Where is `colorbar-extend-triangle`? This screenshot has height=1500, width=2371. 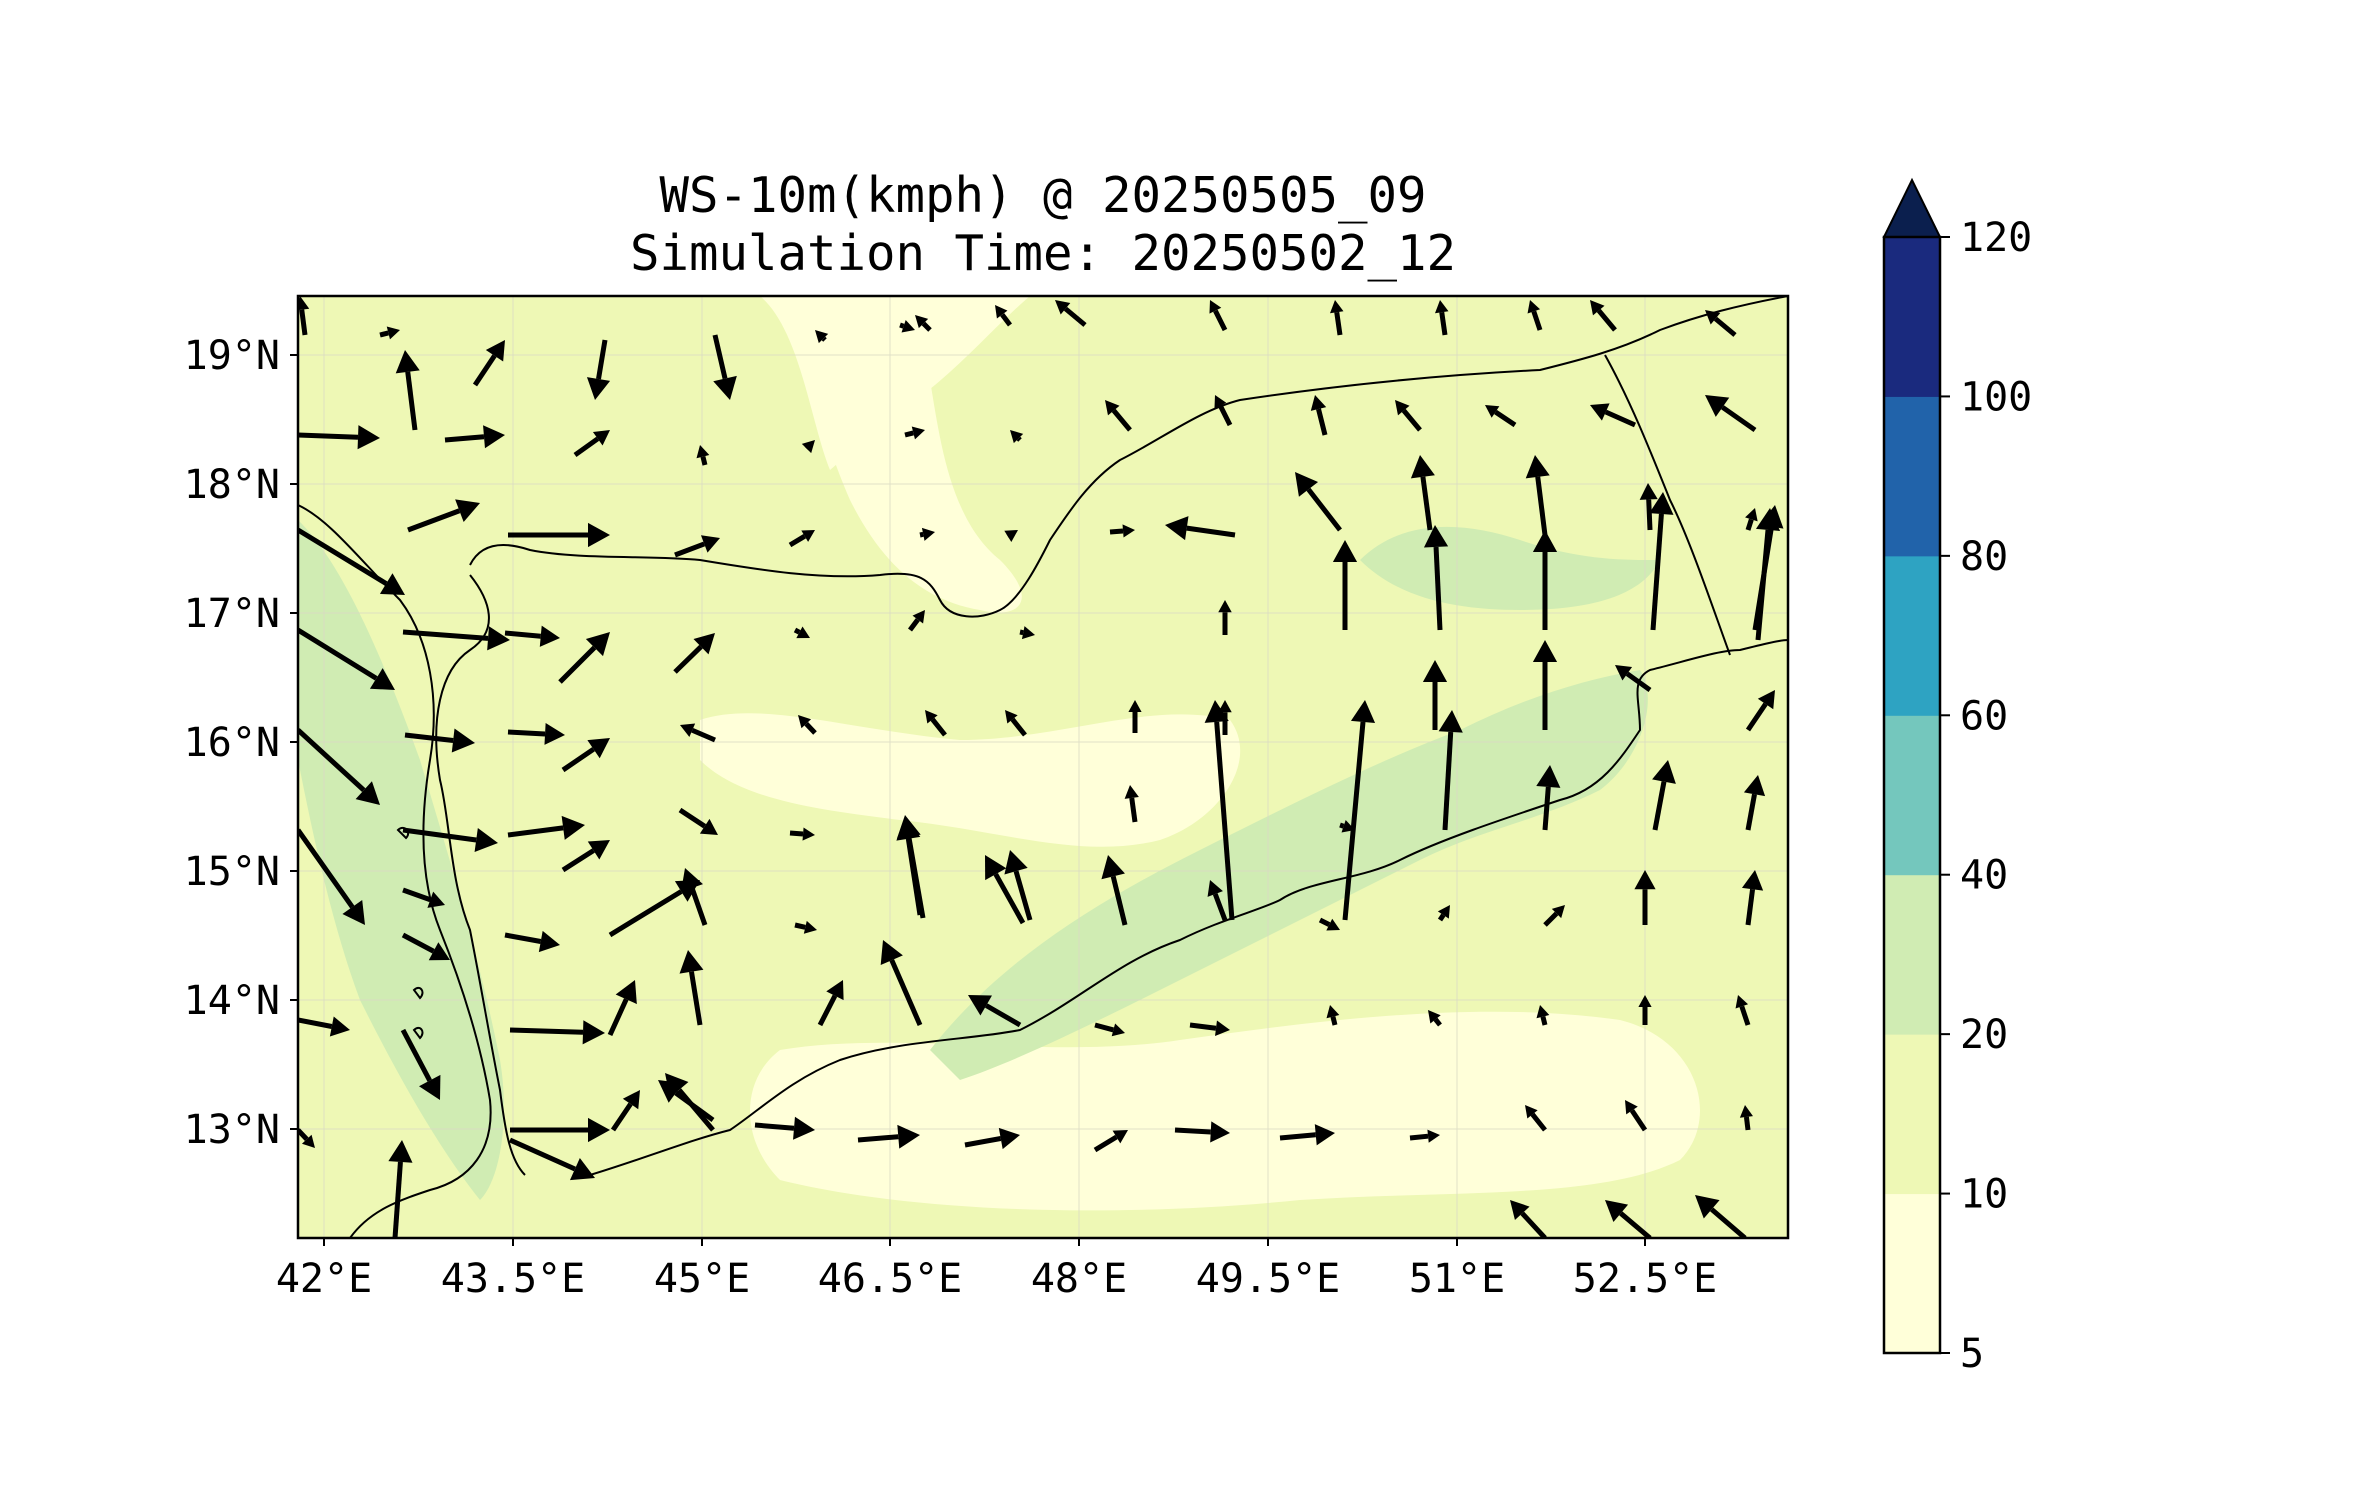 colorbar-extend-triangle is located at coordinates (1912, 207).